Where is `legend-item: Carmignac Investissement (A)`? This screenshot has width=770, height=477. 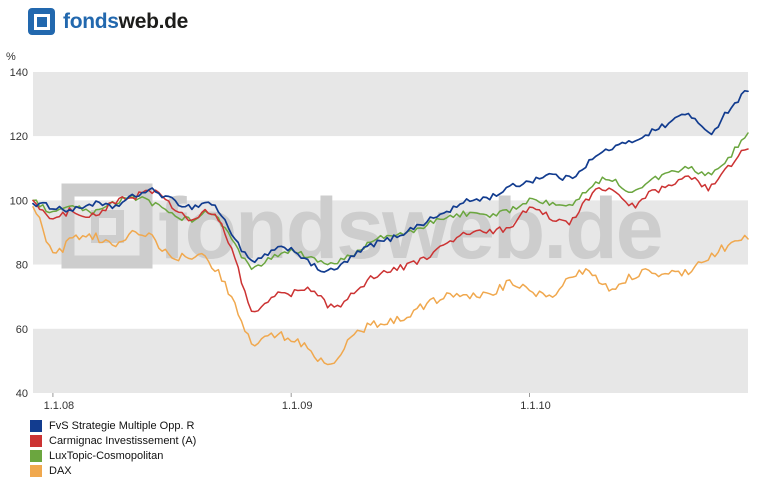 legend-item: Carmignac Investissement (A) is located at coordinates (113, 440).